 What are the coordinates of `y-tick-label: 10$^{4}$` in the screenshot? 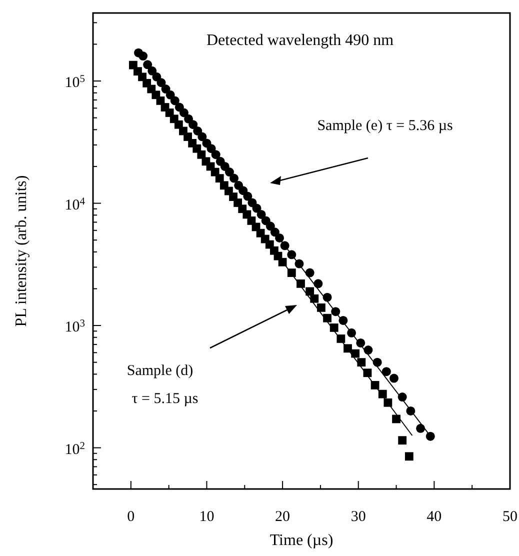 It's located at (75, 205).